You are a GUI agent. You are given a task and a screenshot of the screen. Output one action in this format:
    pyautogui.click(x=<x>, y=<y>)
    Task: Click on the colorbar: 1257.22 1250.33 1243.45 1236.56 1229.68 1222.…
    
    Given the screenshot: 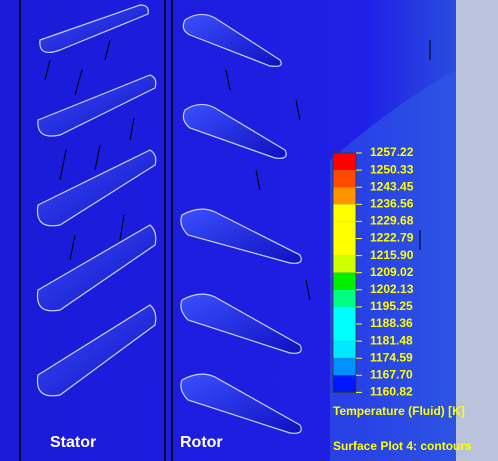 What is the action you would take?
    pyautogui.click(x=373, y=272)
    